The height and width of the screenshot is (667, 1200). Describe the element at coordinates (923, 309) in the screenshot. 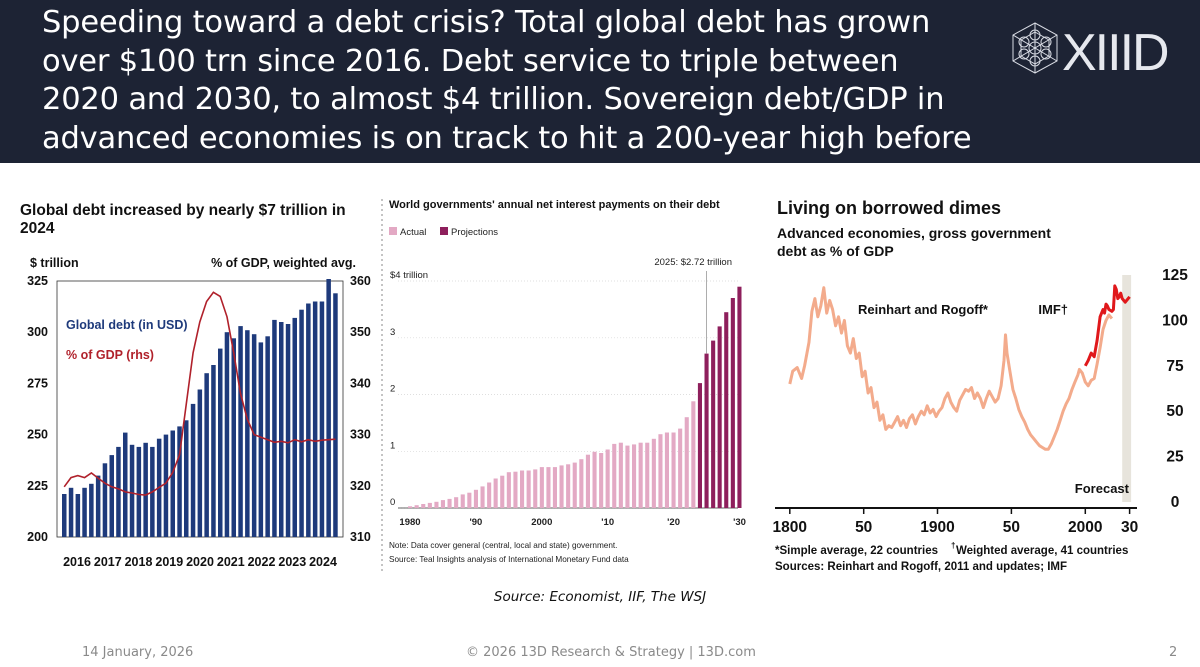

I see `chart3-label-rr: Reinhart and Rogoff*` at that location.